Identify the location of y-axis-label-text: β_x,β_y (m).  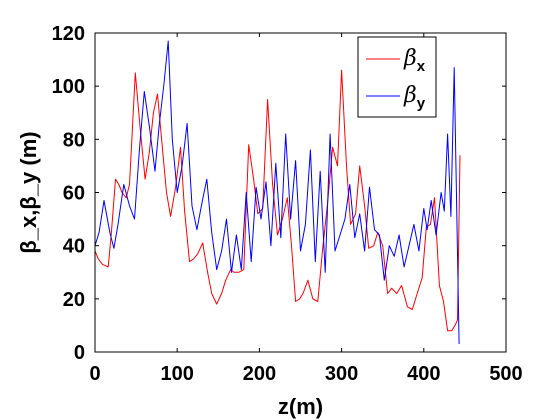
(28, 192).